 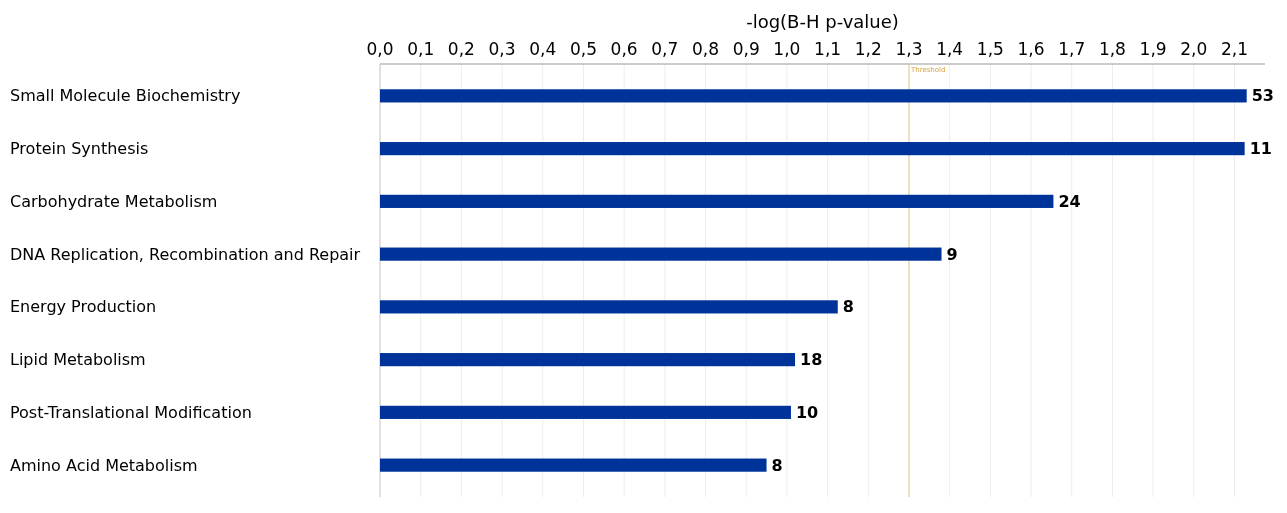 What do you see at coordinates (807, 412) in the screenshot?
I see `annotation: 10` at bounding box center [807, 412].